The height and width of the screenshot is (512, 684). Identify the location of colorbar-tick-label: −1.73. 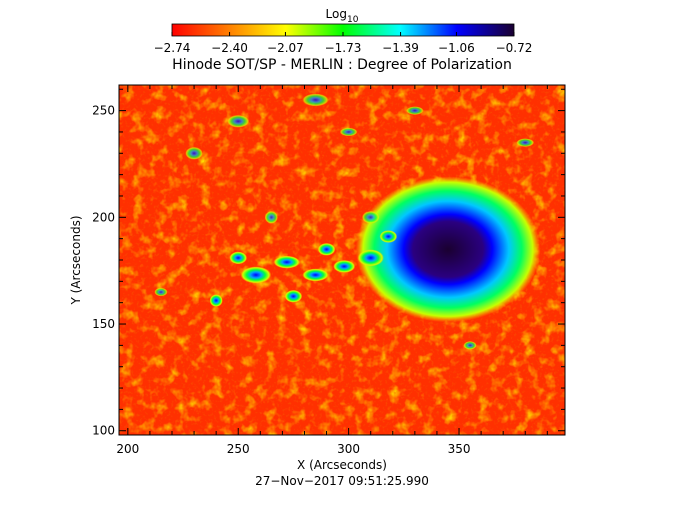
(343, 48).